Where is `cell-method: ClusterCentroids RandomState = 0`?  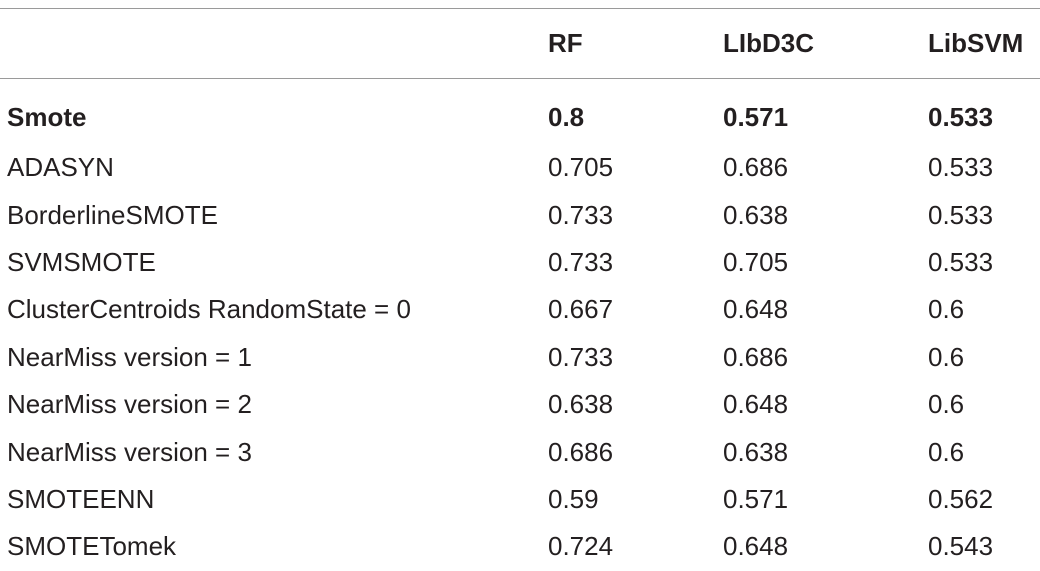
cell-method: ClusterCentroids RandomState = 0 is located at coordinates (209, 309).